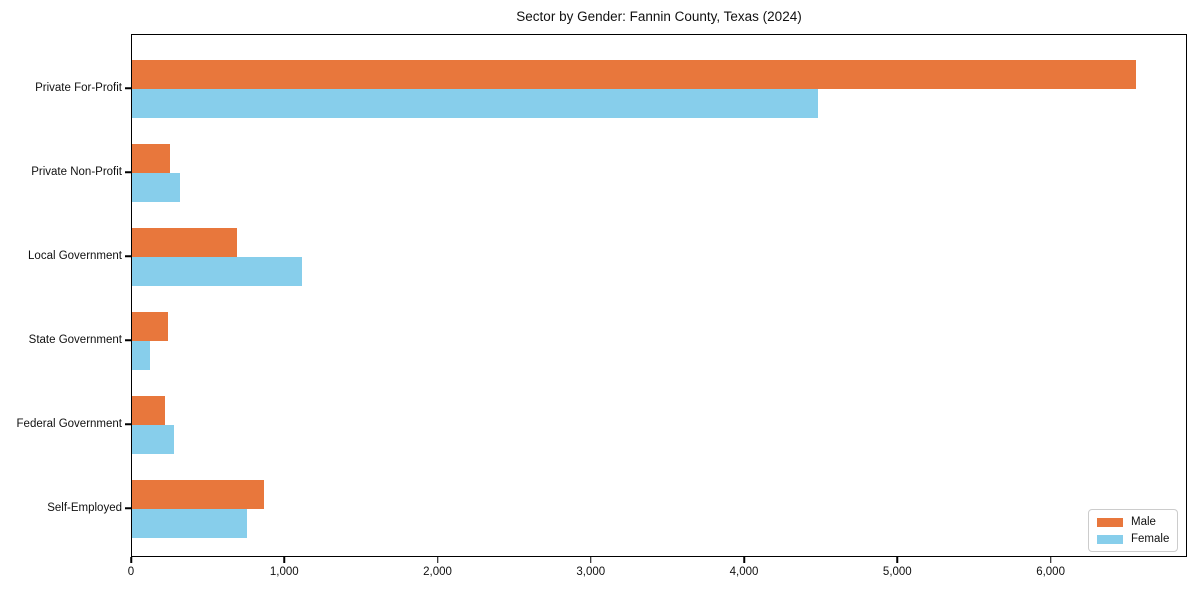 The image size is (1200, 600). Describe the element at coordinates (189, 523) in the screenshot. I see `bar-female-self-employed` at that location.